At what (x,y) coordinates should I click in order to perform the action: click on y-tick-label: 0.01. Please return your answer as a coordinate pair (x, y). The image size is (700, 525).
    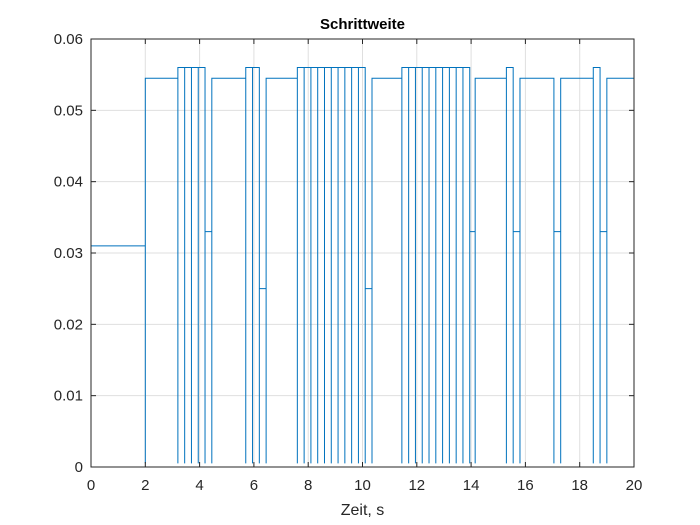
    Looking at the image, I should click on (68, 396).